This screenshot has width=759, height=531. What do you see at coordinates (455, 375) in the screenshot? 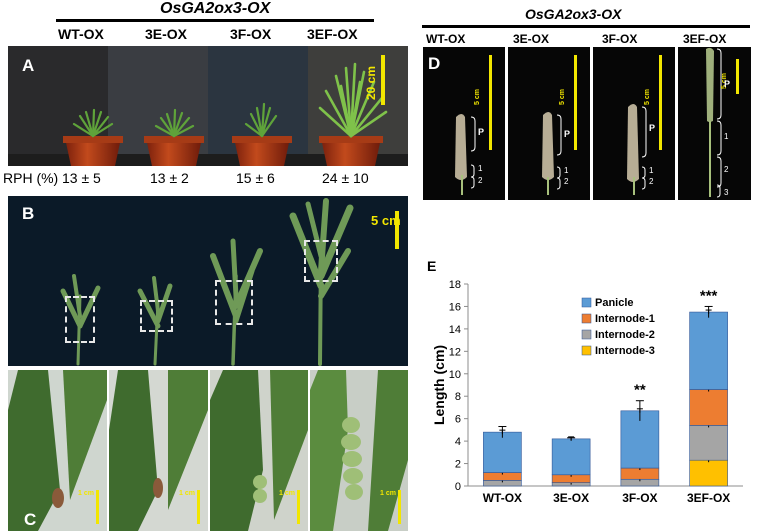
I see `y-tick-label: 10` at bounding box center [455, 375].